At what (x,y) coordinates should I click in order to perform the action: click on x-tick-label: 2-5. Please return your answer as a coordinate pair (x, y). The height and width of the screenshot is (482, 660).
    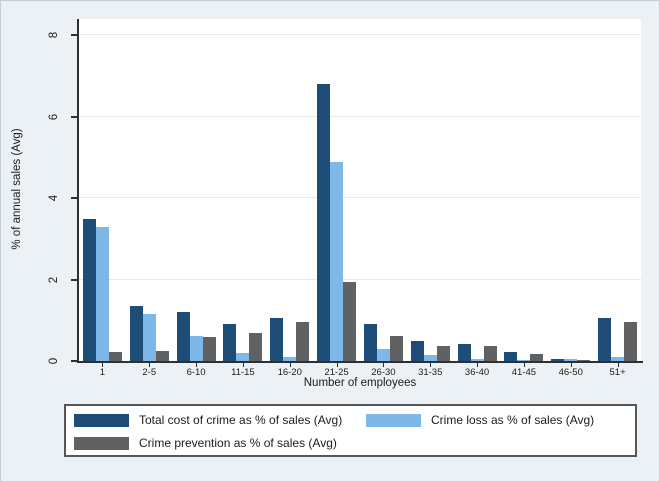
    Looking at the image, I should click on (149, 372).